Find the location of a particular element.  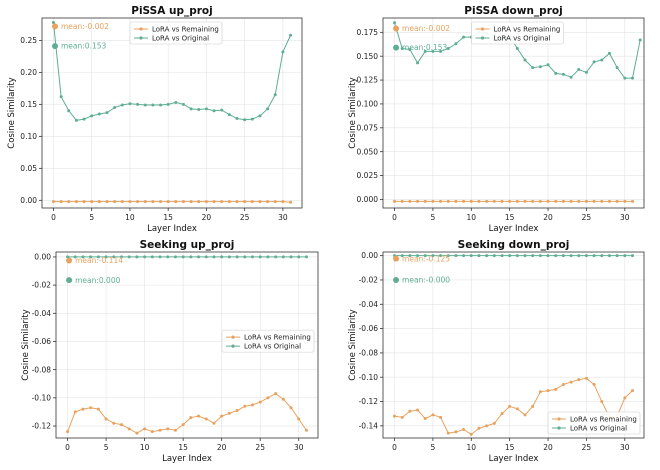

legend-box is located at coordinates (517, 33).